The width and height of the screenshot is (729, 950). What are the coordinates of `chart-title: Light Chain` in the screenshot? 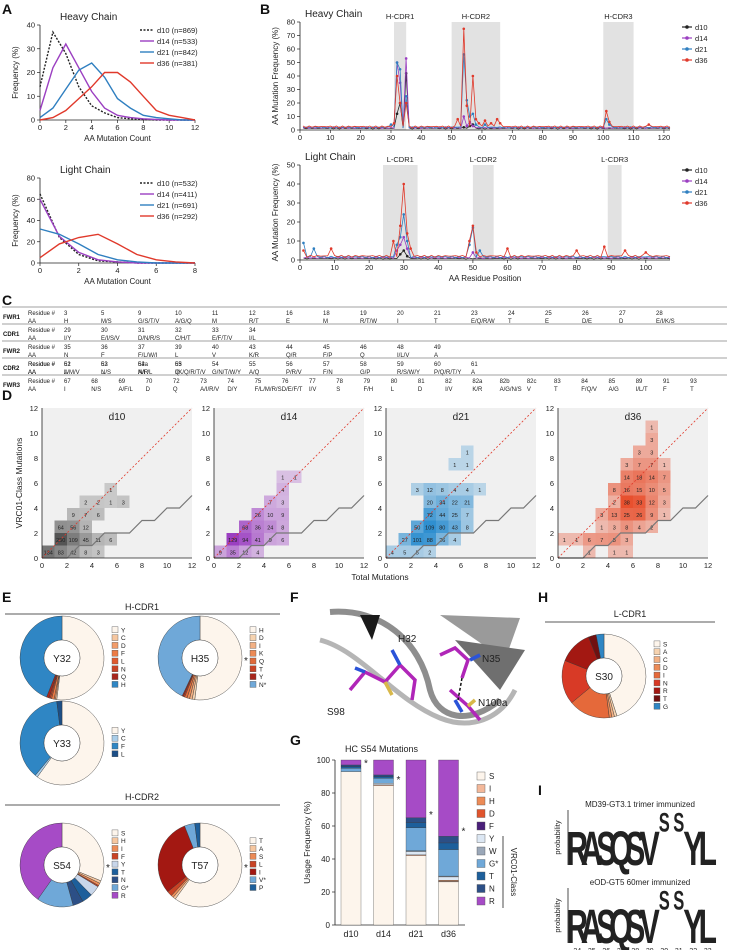 It's located at (330, 157).